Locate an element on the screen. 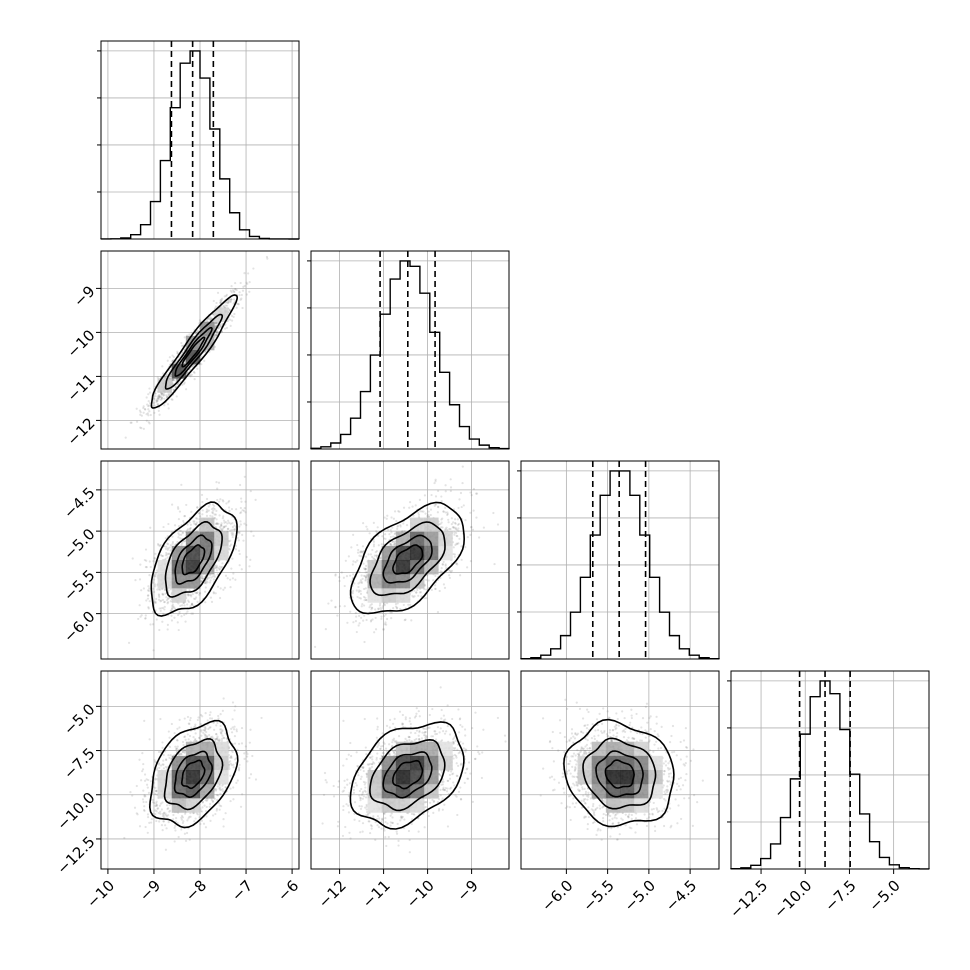 The width and height of the screenshot is (970, 970). contour-0.5sigma is located at coordinates (194, 559).